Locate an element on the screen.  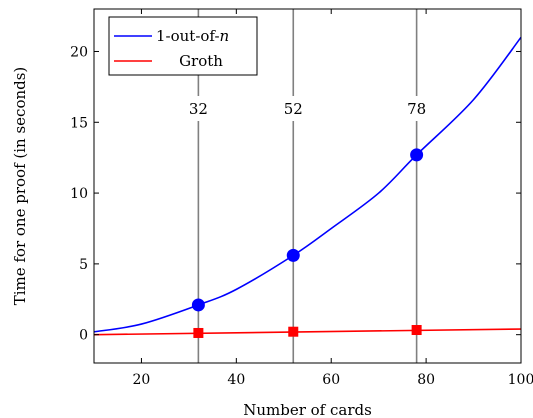
legend-label-0: 1-out-of-n is located at coordinates (192, 36).